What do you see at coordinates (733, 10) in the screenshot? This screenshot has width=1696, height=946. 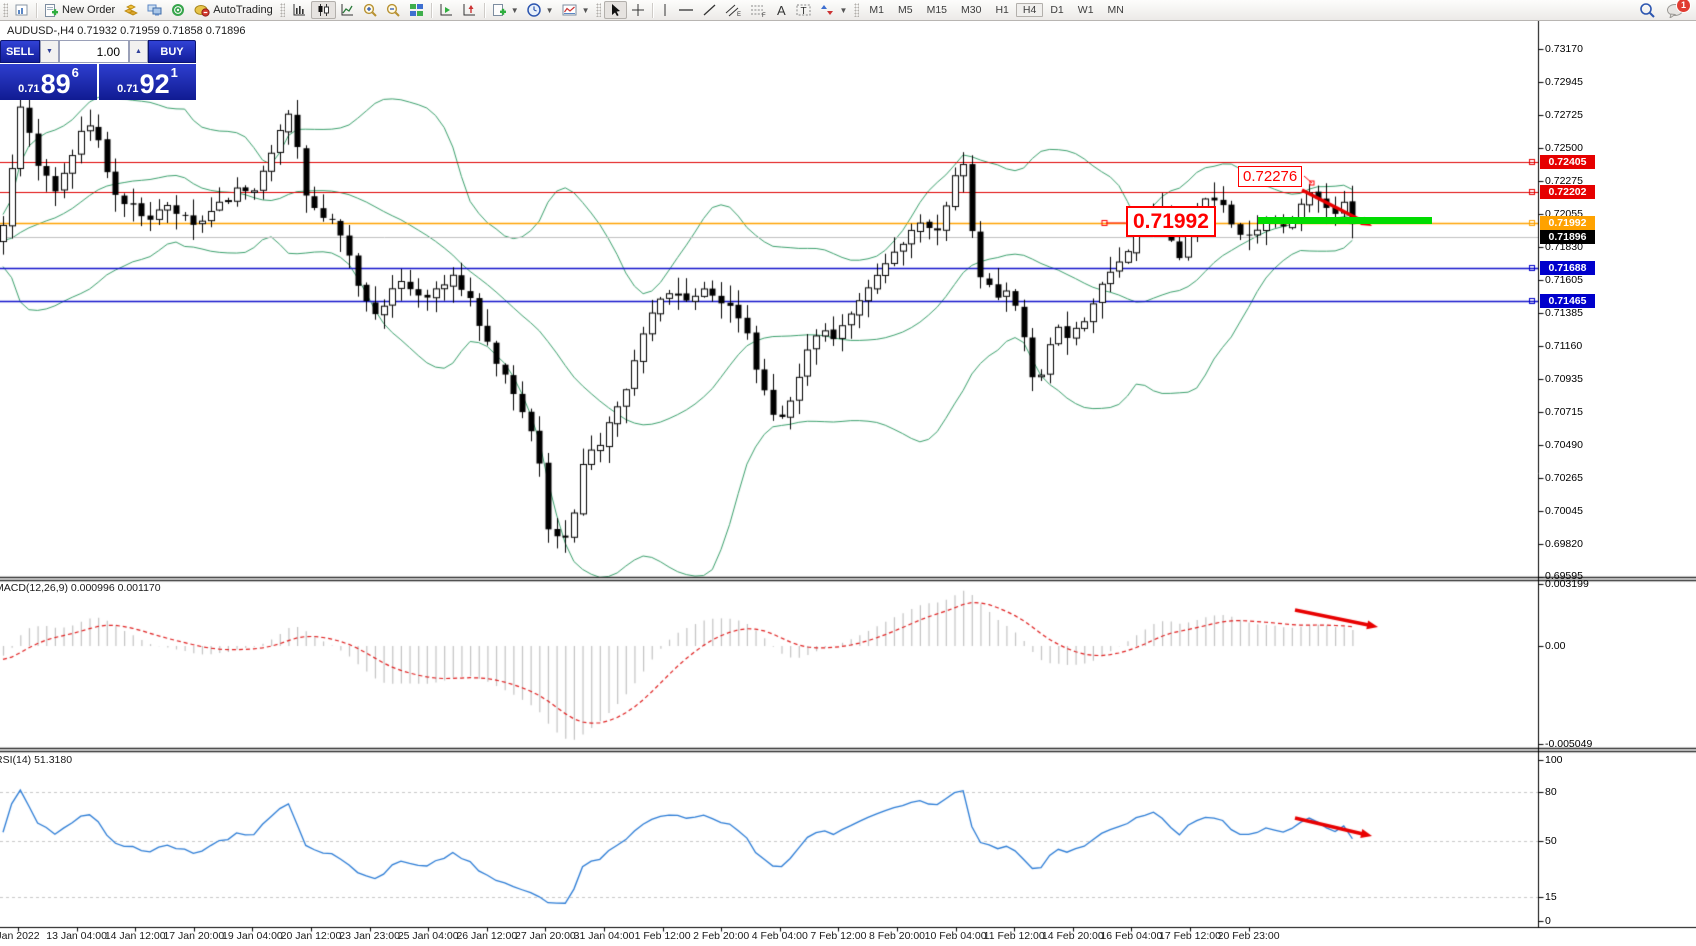 I see `channel-tool-button: E` at bounding box center [733, 10].